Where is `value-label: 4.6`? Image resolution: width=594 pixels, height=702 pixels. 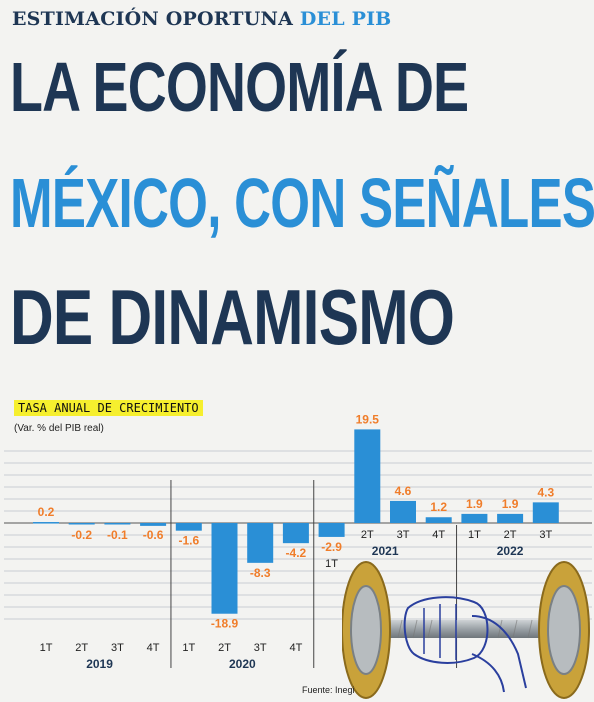
value-label: 4.6 is located at coordinates (403, 491).